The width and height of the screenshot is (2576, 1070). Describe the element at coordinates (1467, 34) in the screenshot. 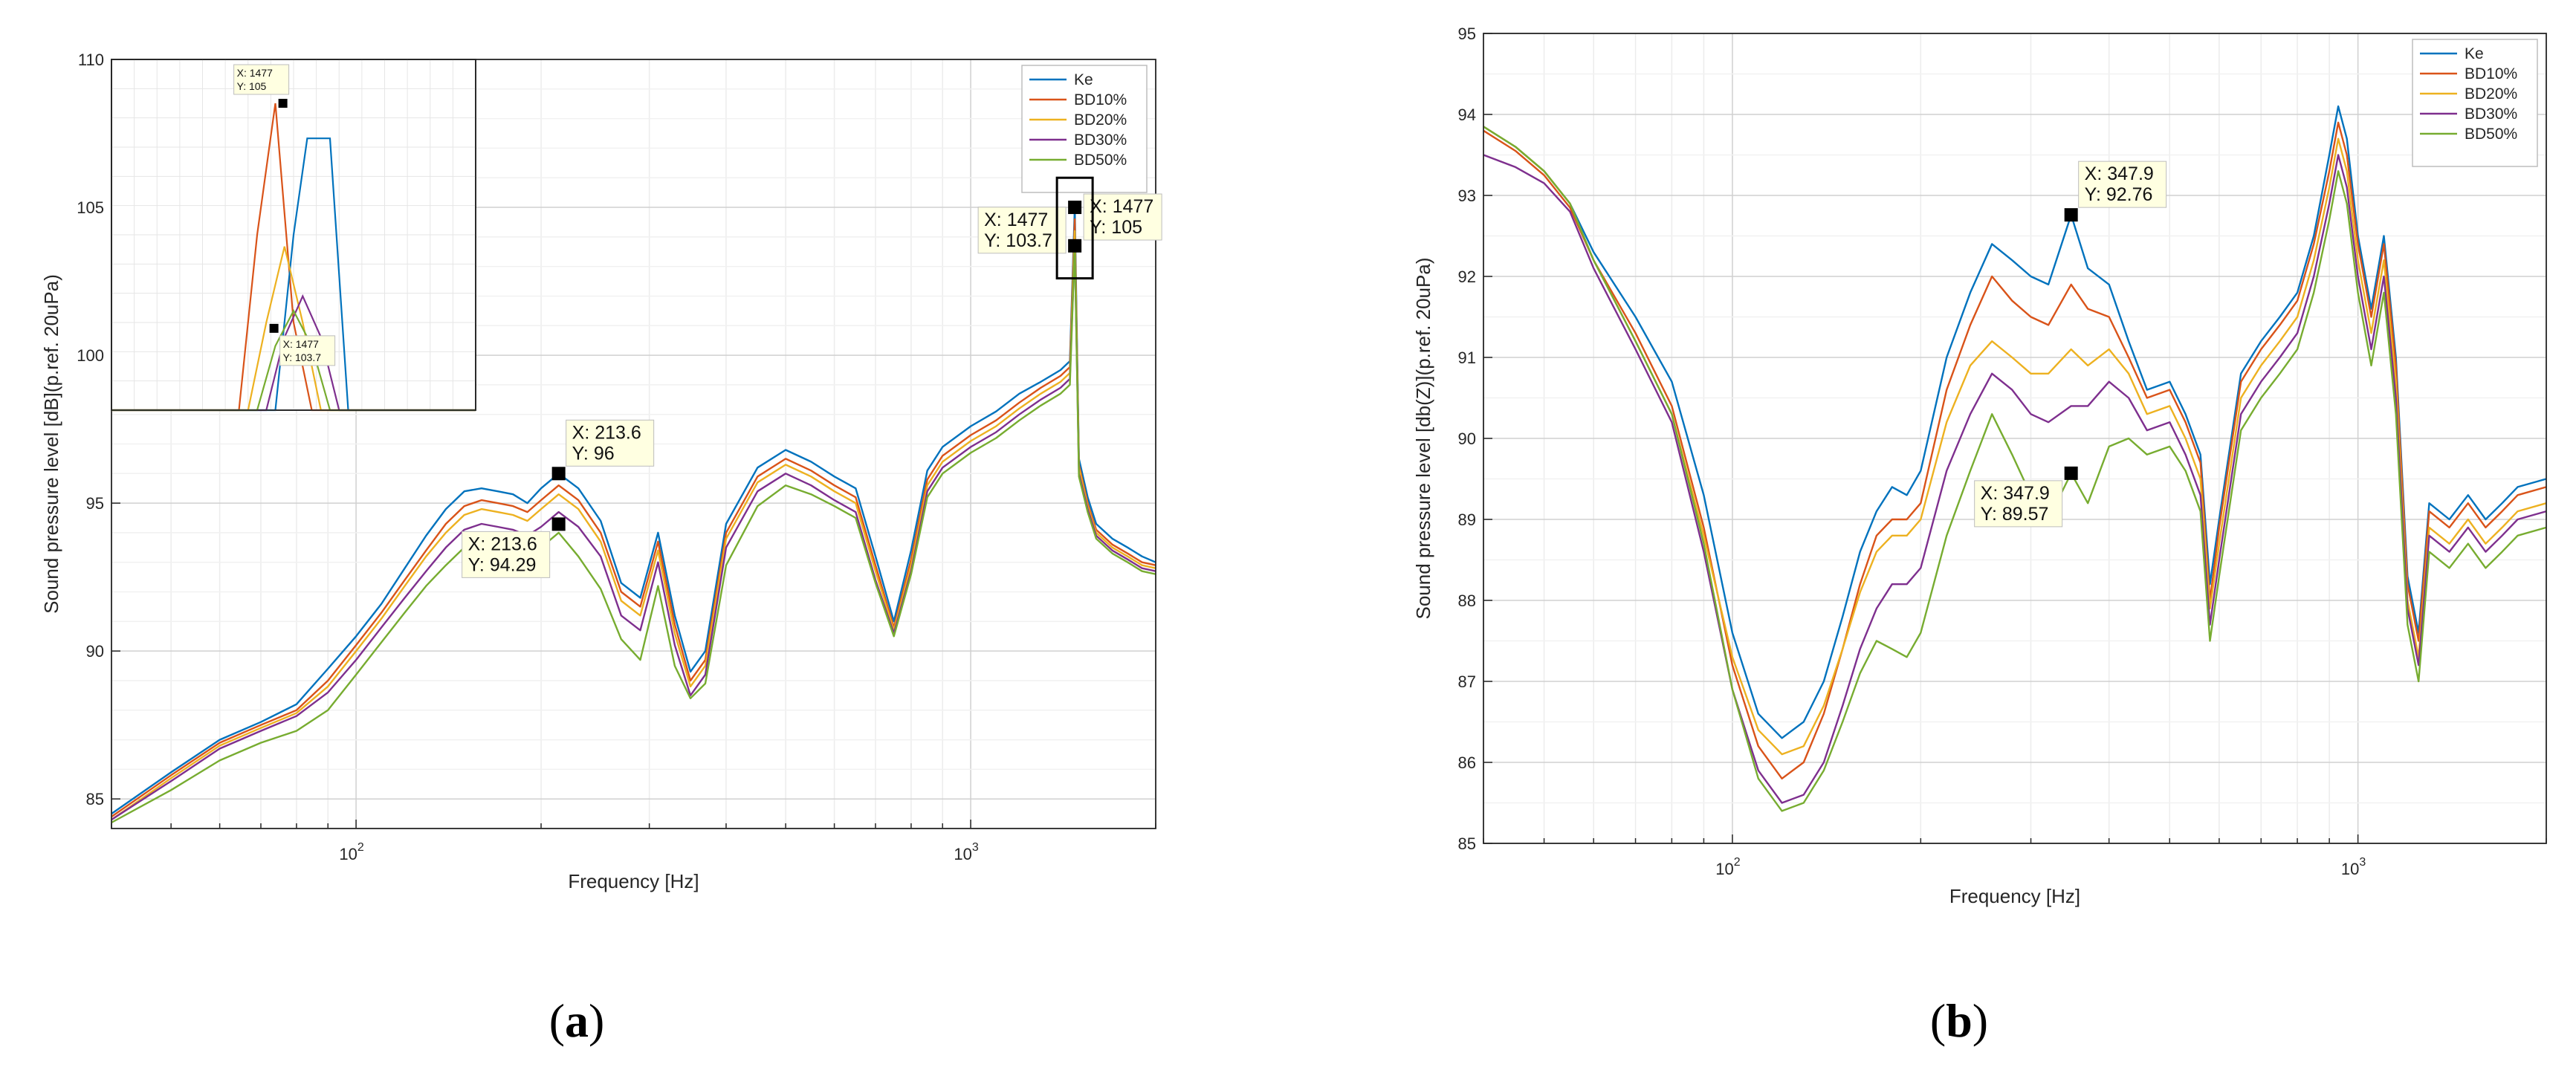

I see `y-tick-label-10: 95` at that location.